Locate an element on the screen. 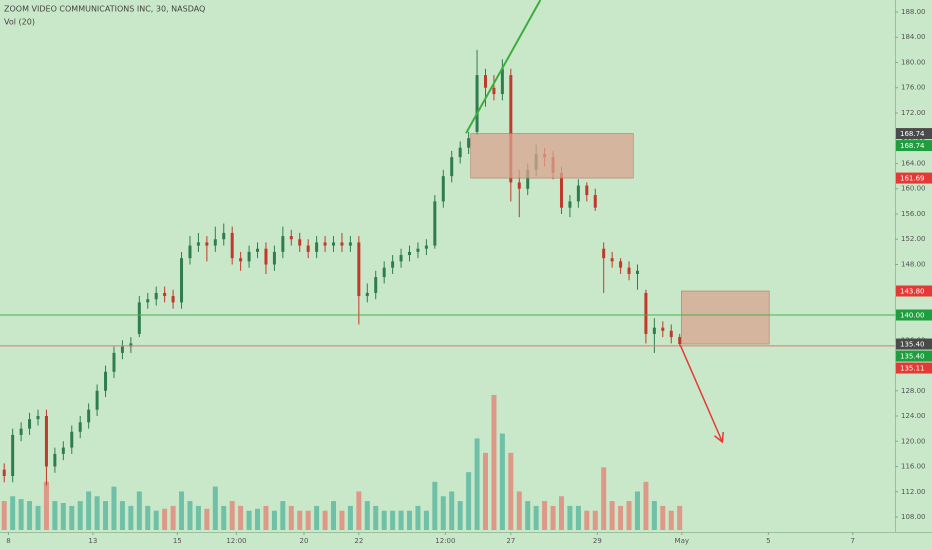 Image resolution: width=932 pixels, height=550 pixels. y-tick-label: 148.00 is located at coordinates (913, 265).